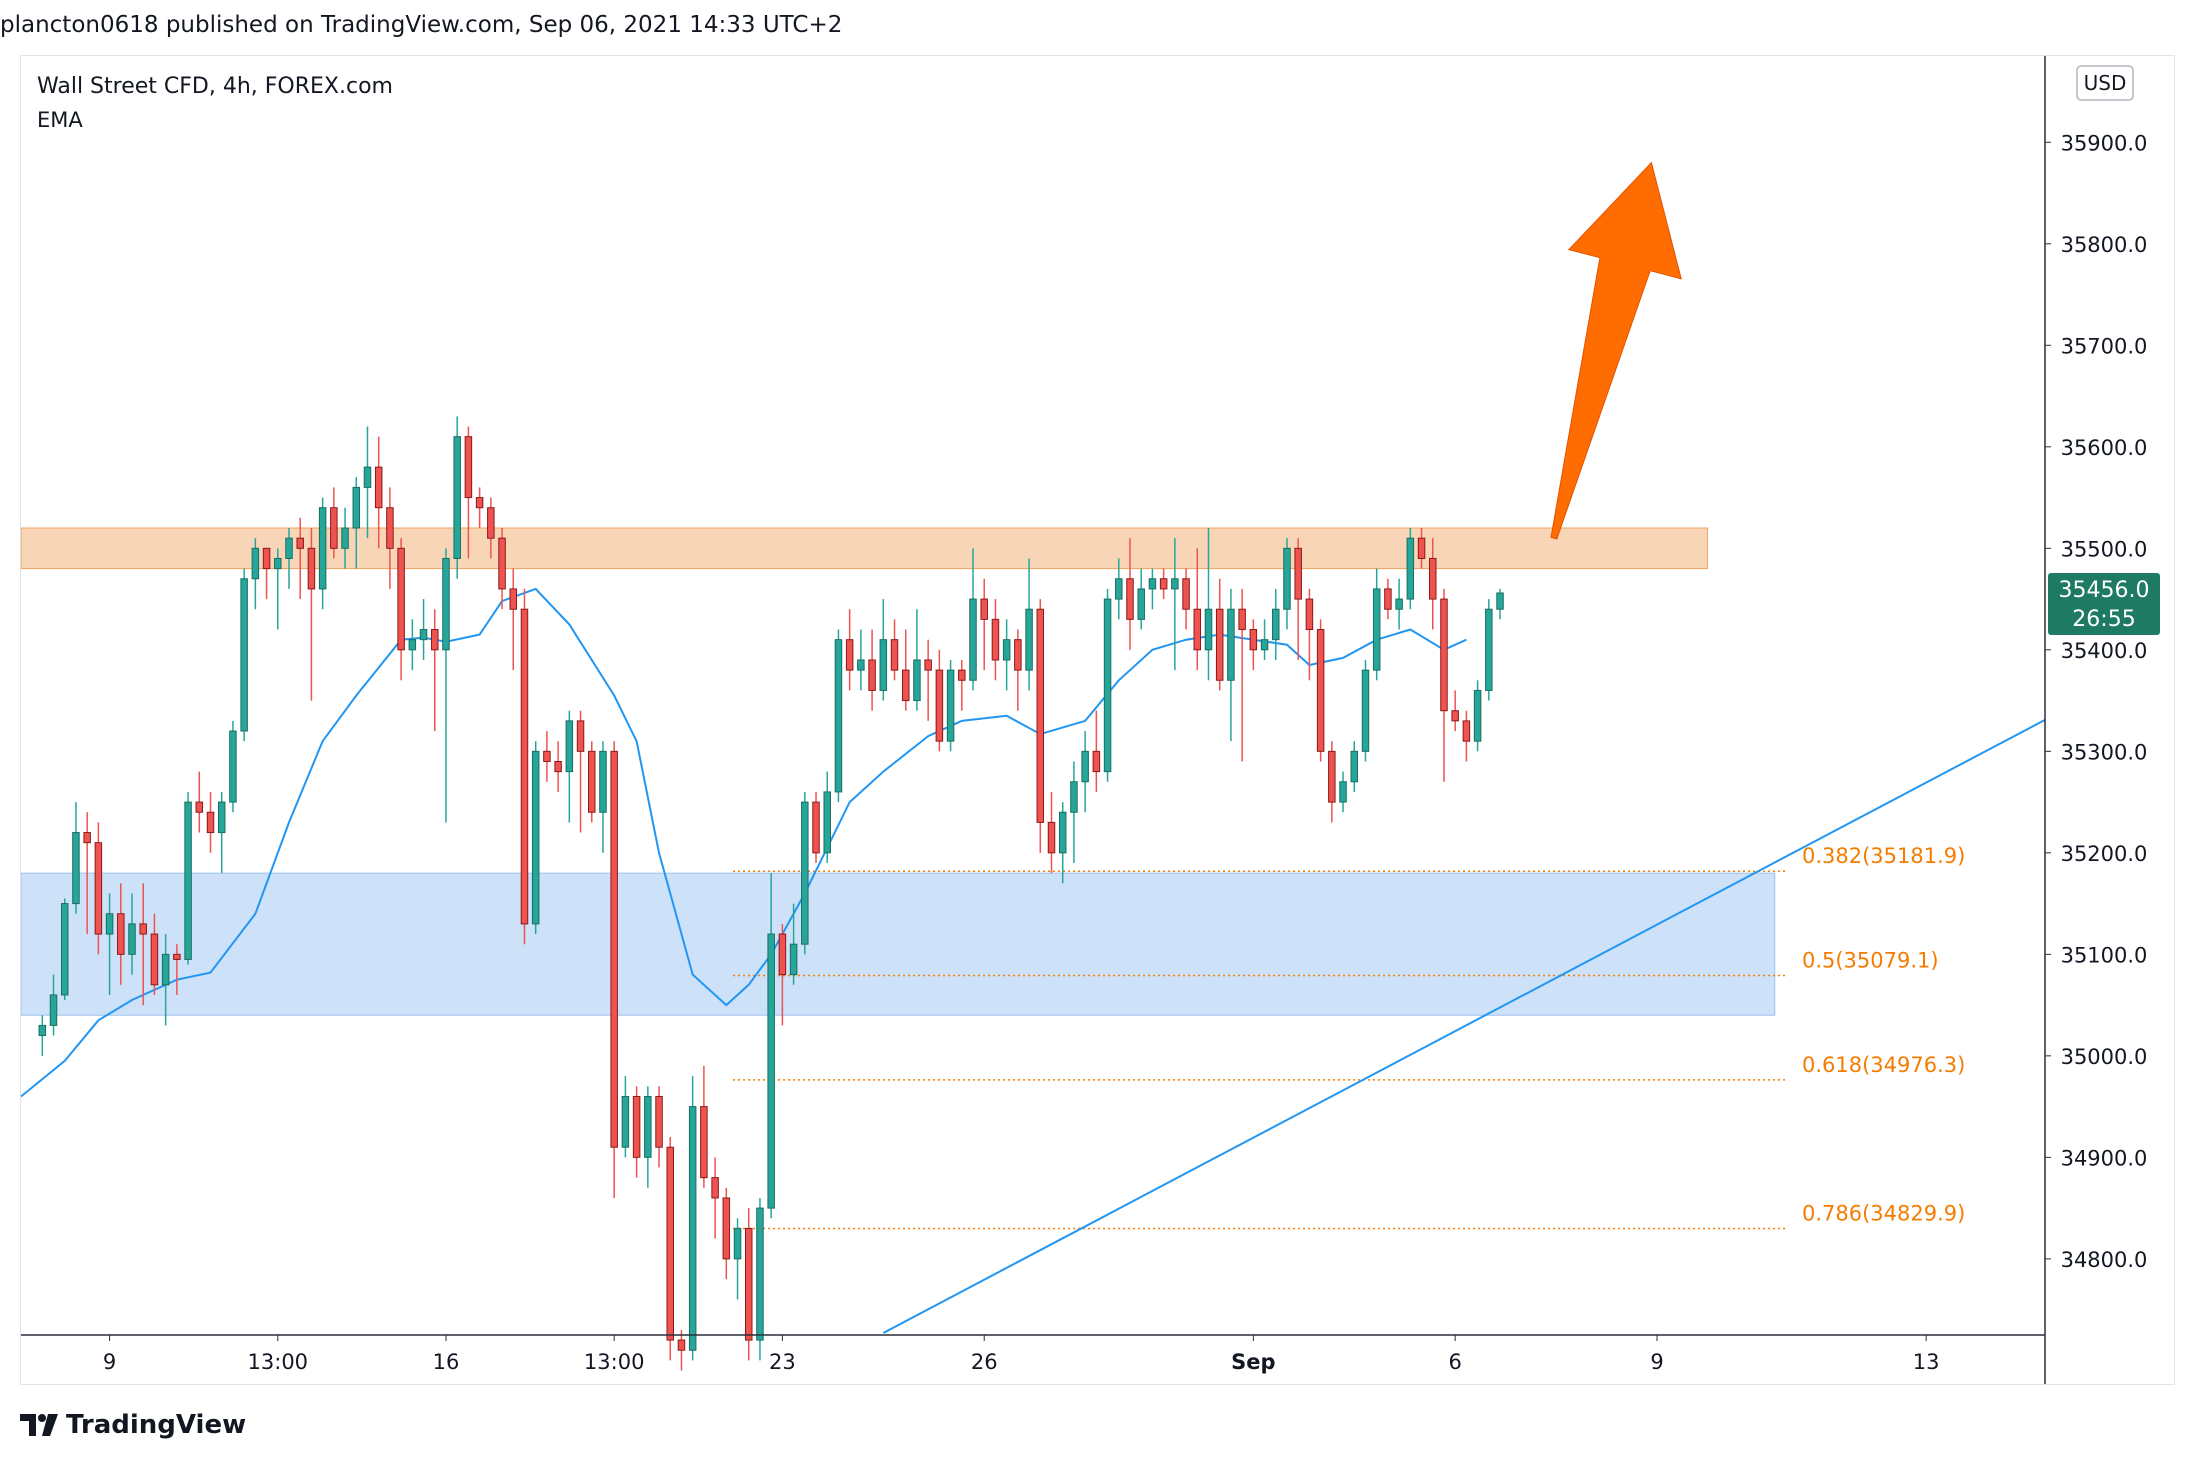 Image resolution: width=2190 pixels, height=1460 pixels. I want to click on up-arrow-annotation, so click(1616, 350).